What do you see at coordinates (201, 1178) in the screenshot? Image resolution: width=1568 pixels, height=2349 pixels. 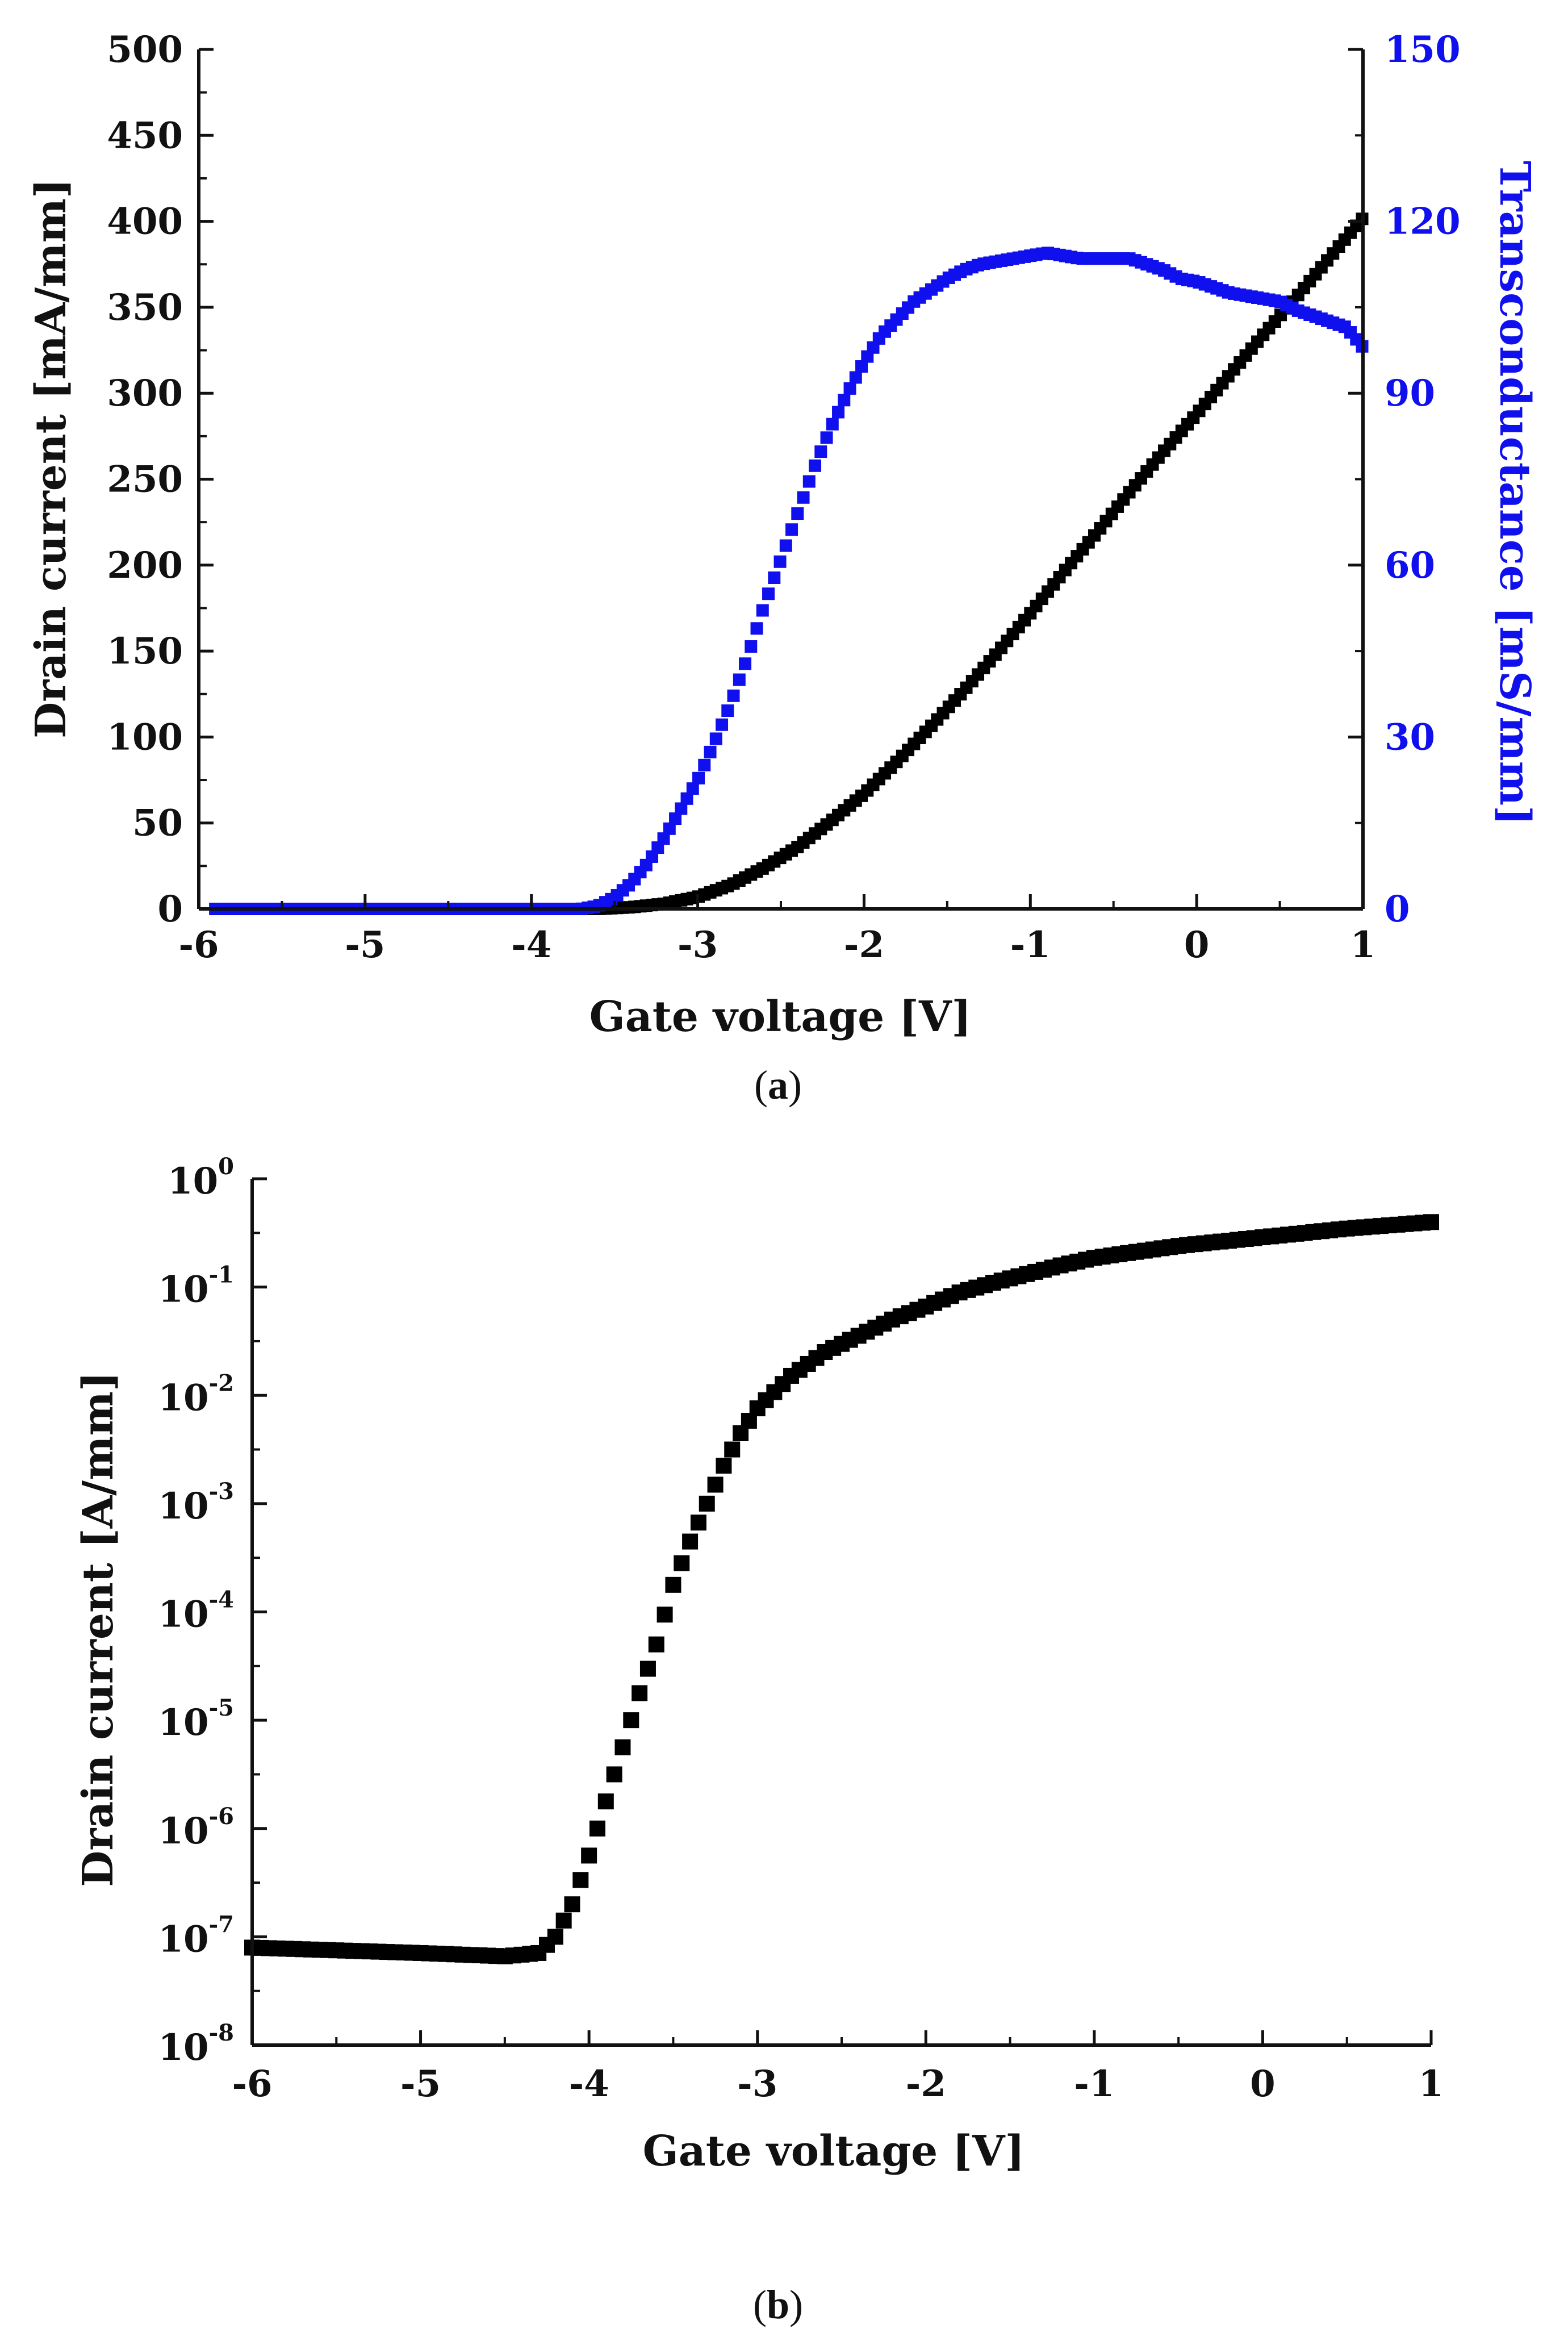 I see `panel-b-y-tick-label: 10⁰` at bounding box center [201, 1178].